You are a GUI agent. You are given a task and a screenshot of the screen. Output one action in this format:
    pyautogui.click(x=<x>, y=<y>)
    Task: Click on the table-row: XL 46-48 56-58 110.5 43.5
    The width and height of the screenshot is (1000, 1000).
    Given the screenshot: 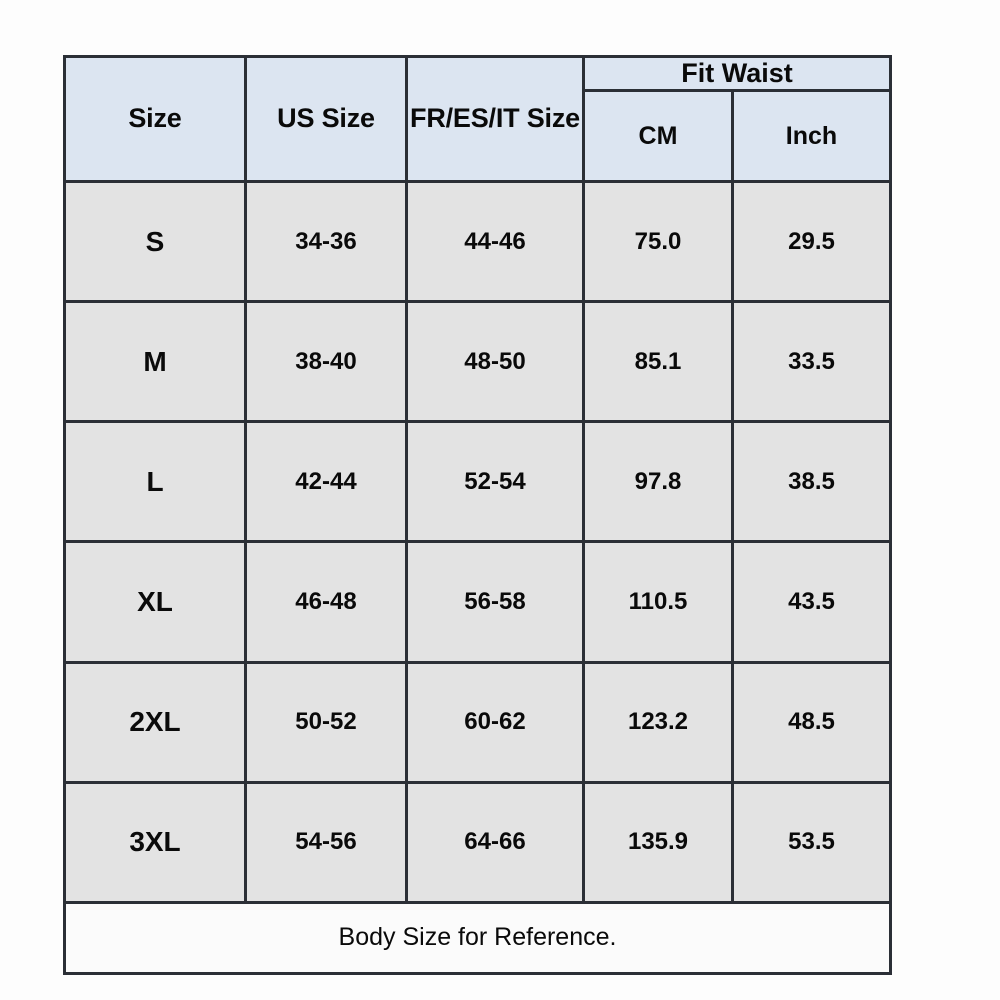 What is the action you would take?
    pyautogui.click(x=477, y=602)
    